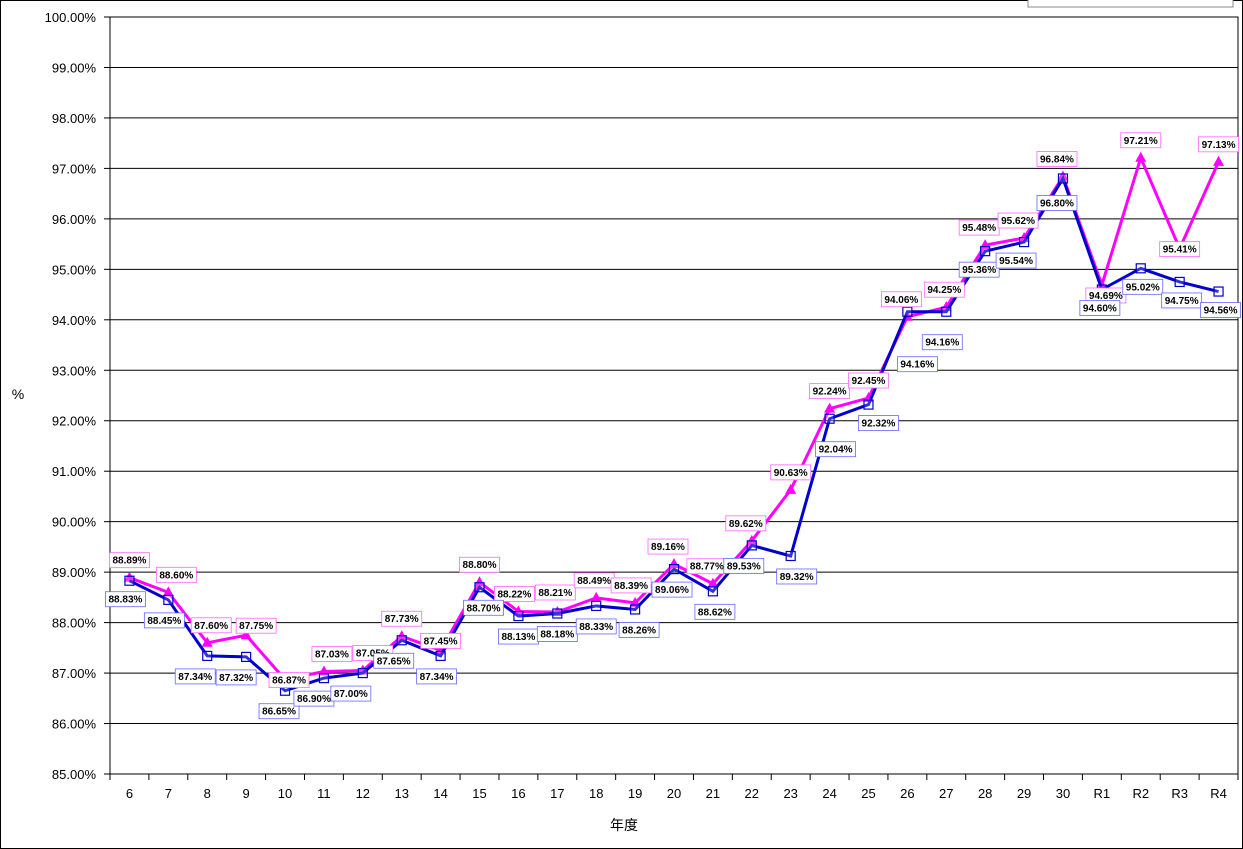 This screenshot has height=849, width=1243. I want to click on x-tick-label: 9, so click(246, 793).